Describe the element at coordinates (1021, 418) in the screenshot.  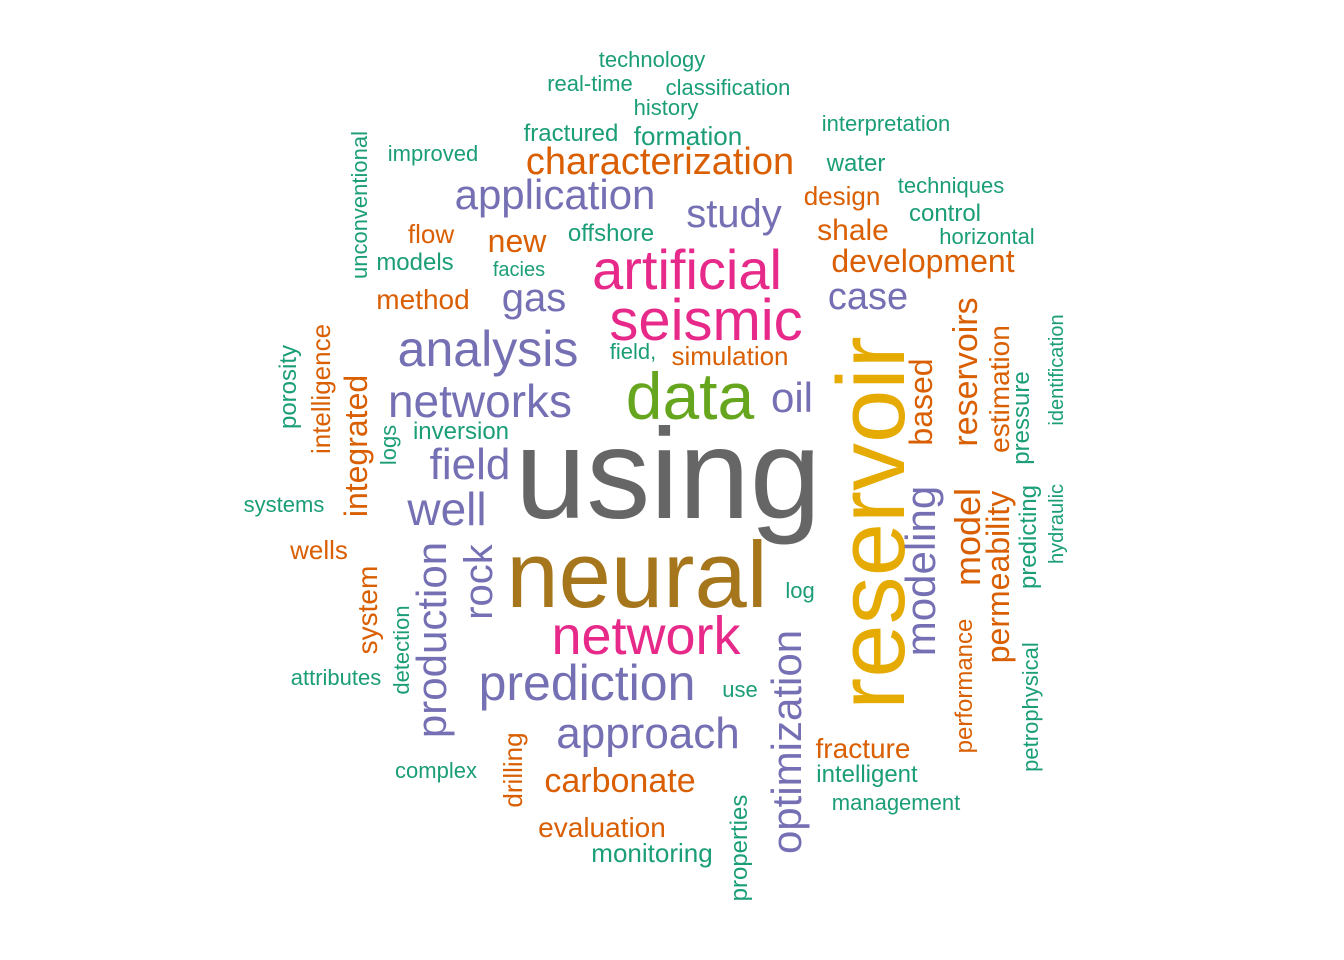
I see `word-pressure: pressure` at that location.